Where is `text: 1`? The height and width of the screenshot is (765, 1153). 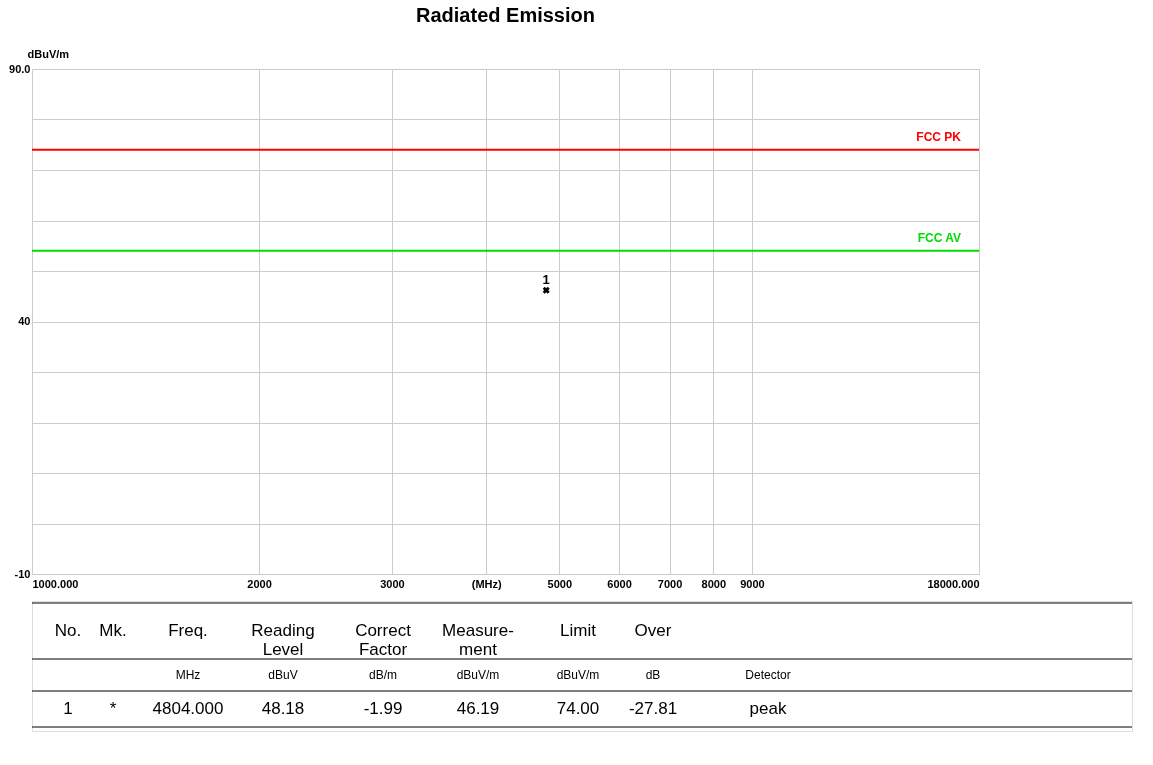 text: 1 is located at coordinates (68, 708).